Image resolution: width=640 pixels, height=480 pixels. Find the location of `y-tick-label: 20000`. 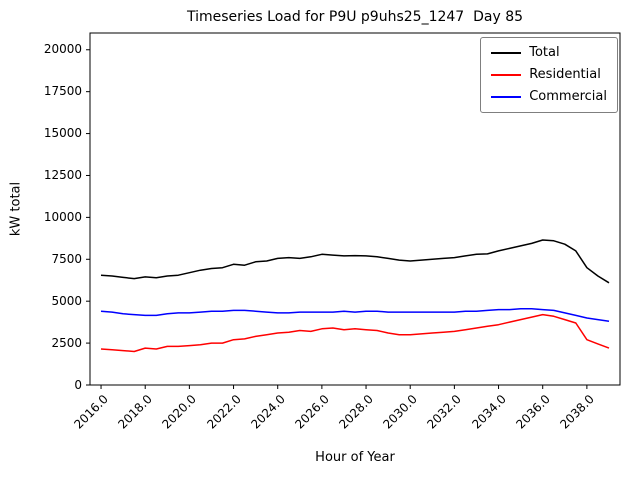

y-tick-label: 20000 is located at coordinates (62, 49).